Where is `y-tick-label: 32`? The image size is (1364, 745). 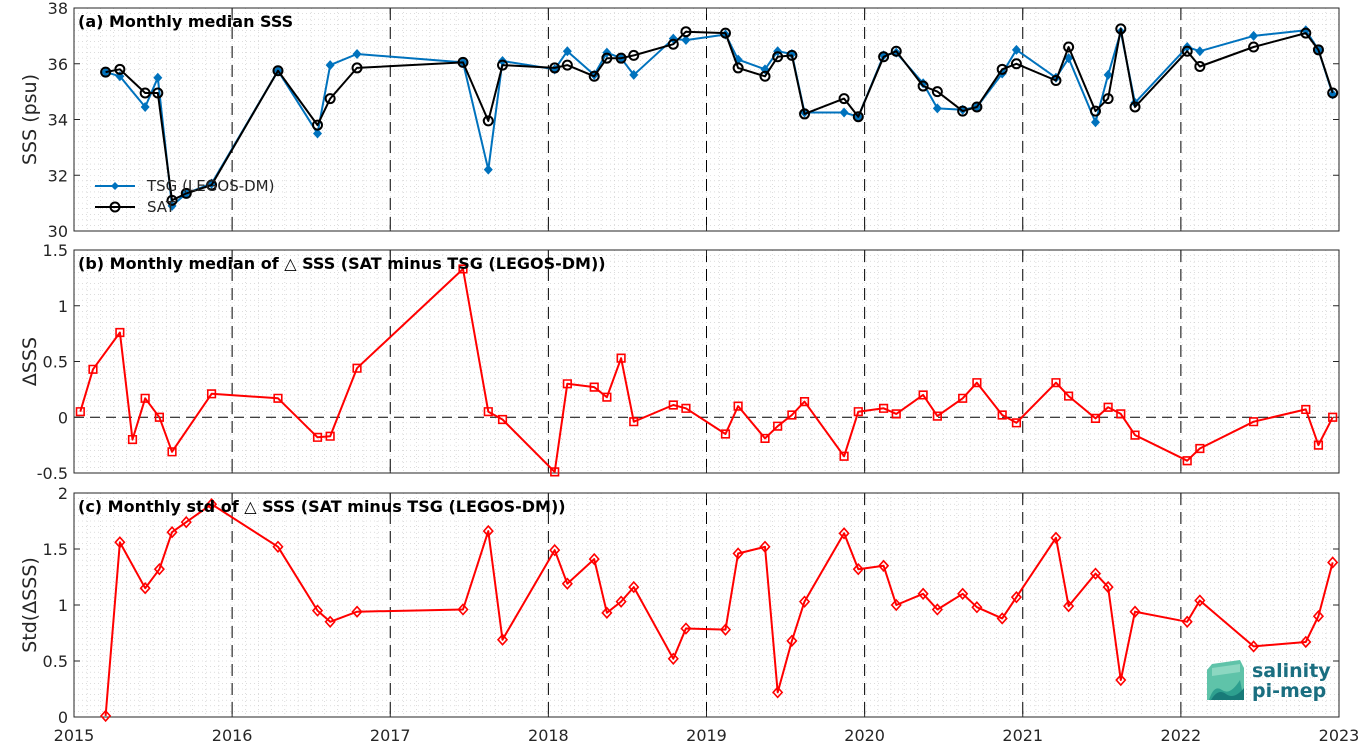 y-tick-label: 32 is located at coordinates (58, 175).